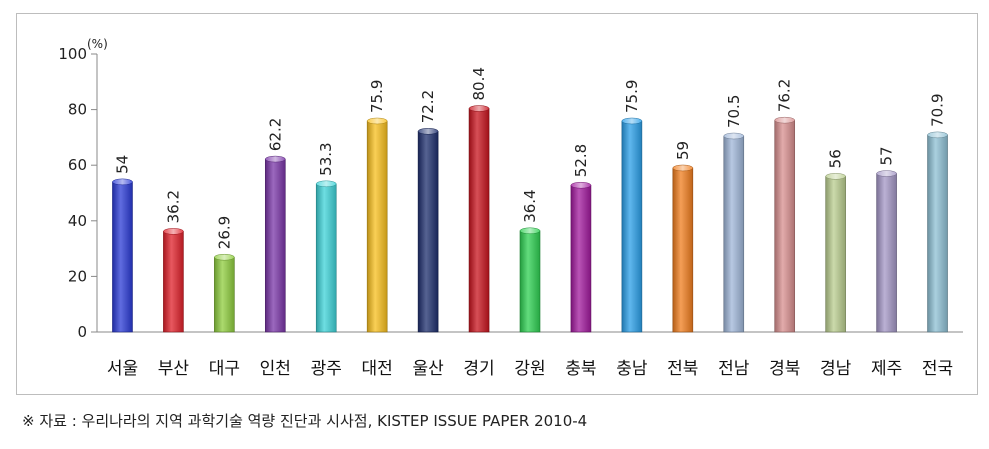 This screenshot has height=449, width=989. What do you see at coordinates (835, 254) in the screenshot?
I see `bar-경남` at bounding box center [835, 254].